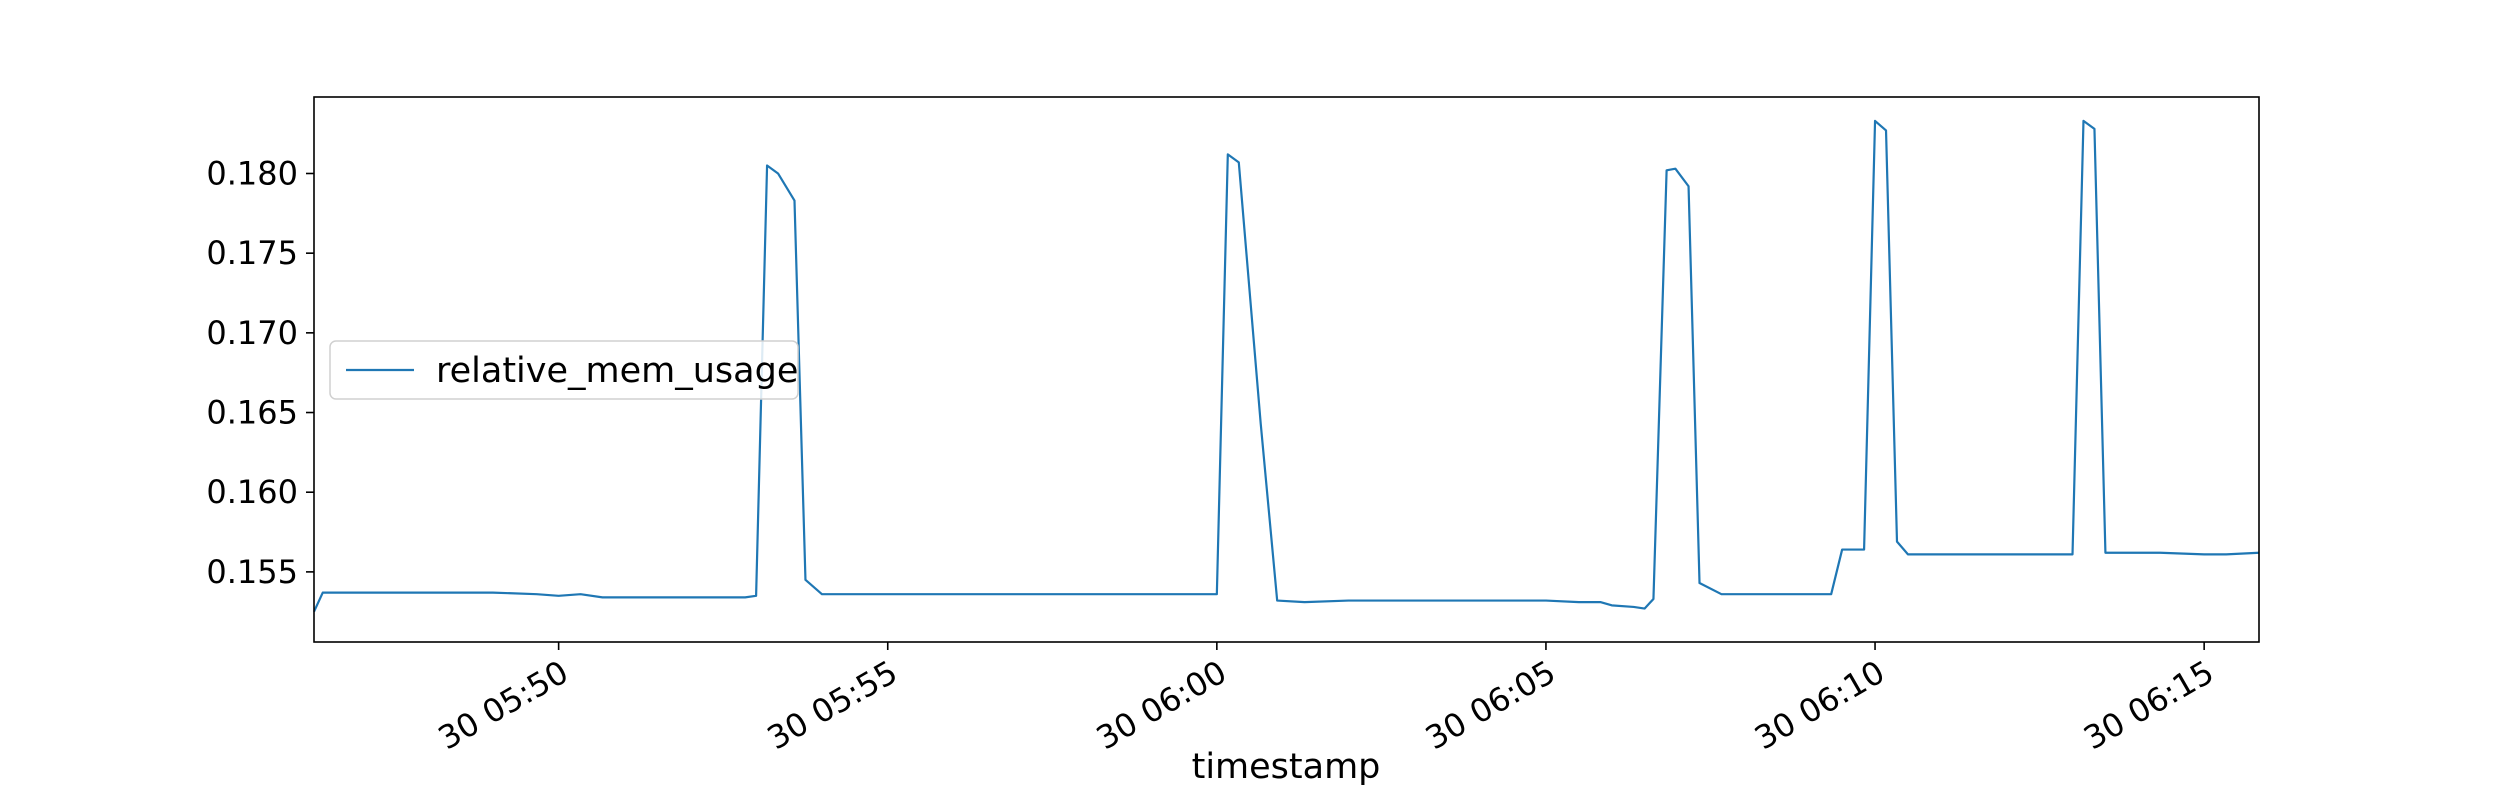 This screenshot has width=2500, height=805. I want to click on legend-entry-label: relative_mem_usage, so click(617, 371).